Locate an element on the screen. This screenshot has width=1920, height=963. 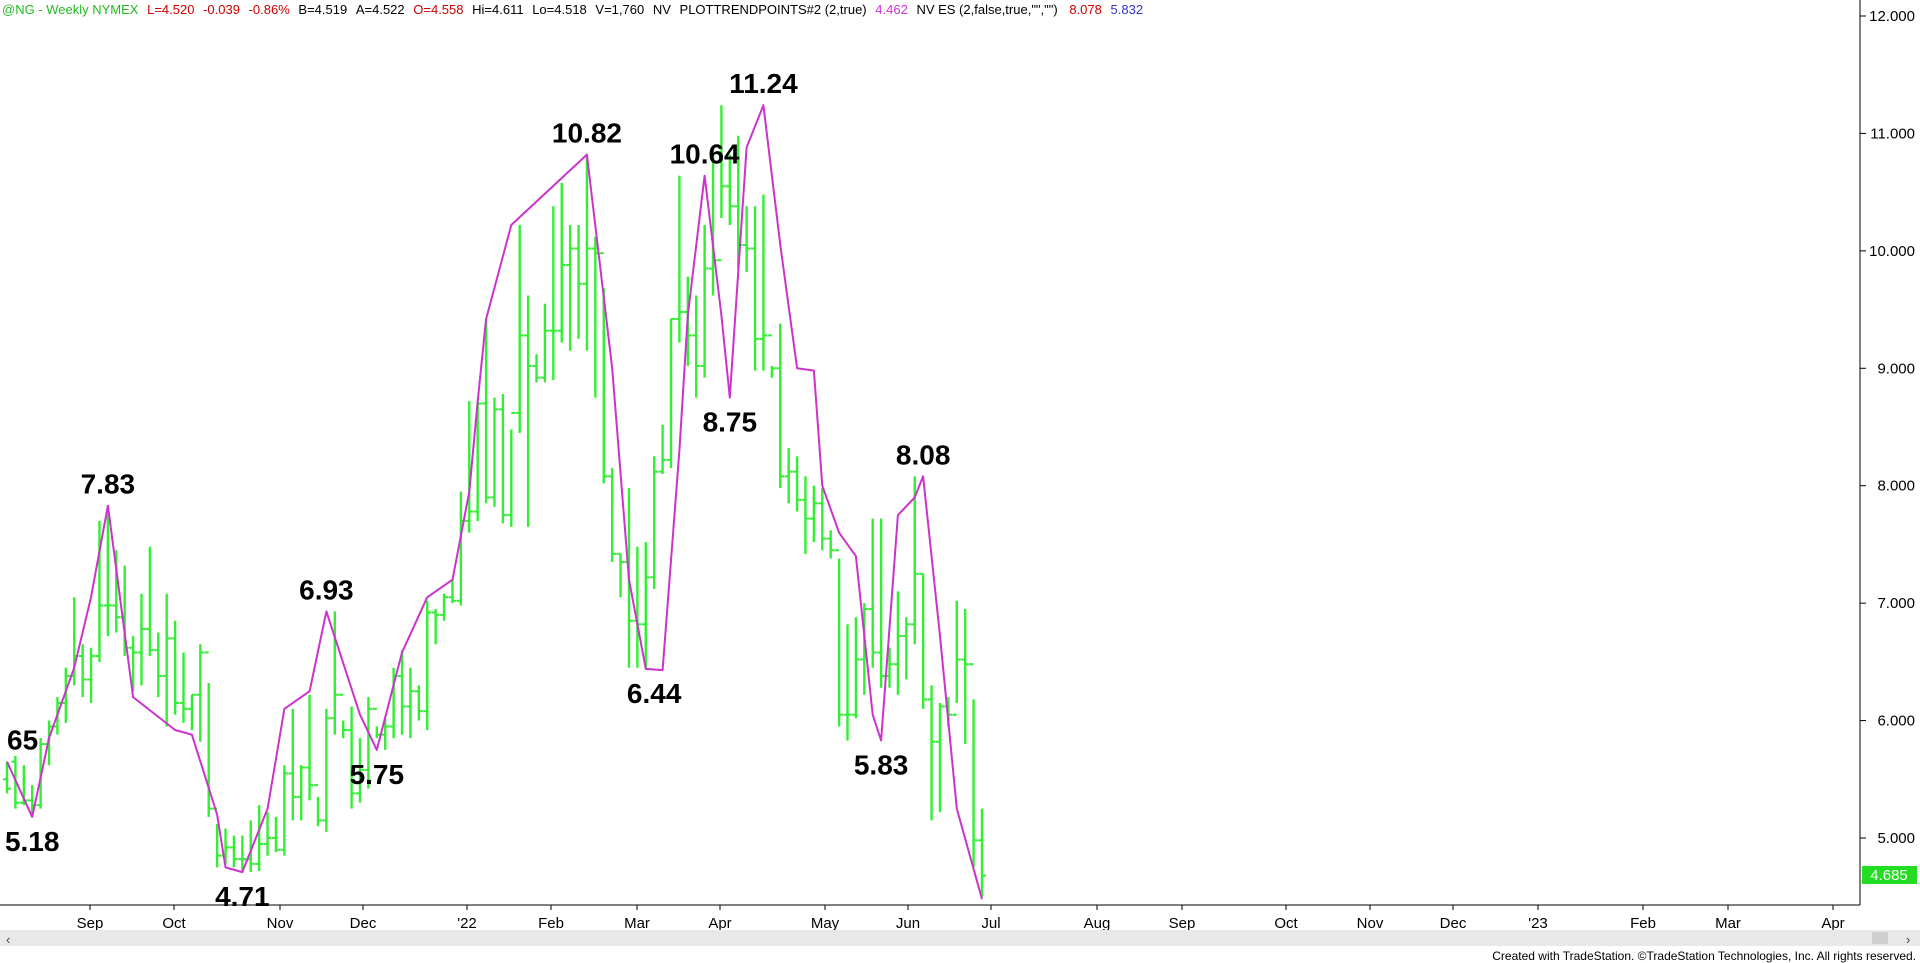
pivot-label: 5.18 is located at coordinates (32, 841).